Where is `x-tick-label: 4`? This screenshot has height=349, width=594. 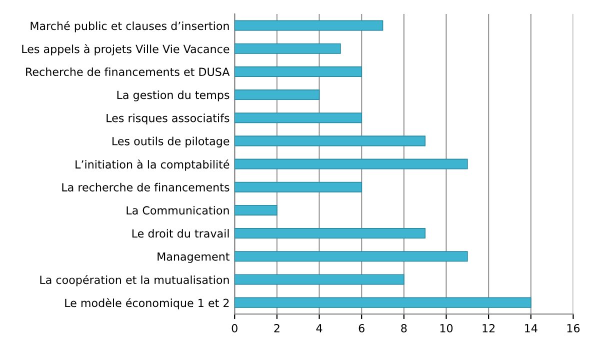
x-tick-label: 4 is located at coordinates (319, 328).